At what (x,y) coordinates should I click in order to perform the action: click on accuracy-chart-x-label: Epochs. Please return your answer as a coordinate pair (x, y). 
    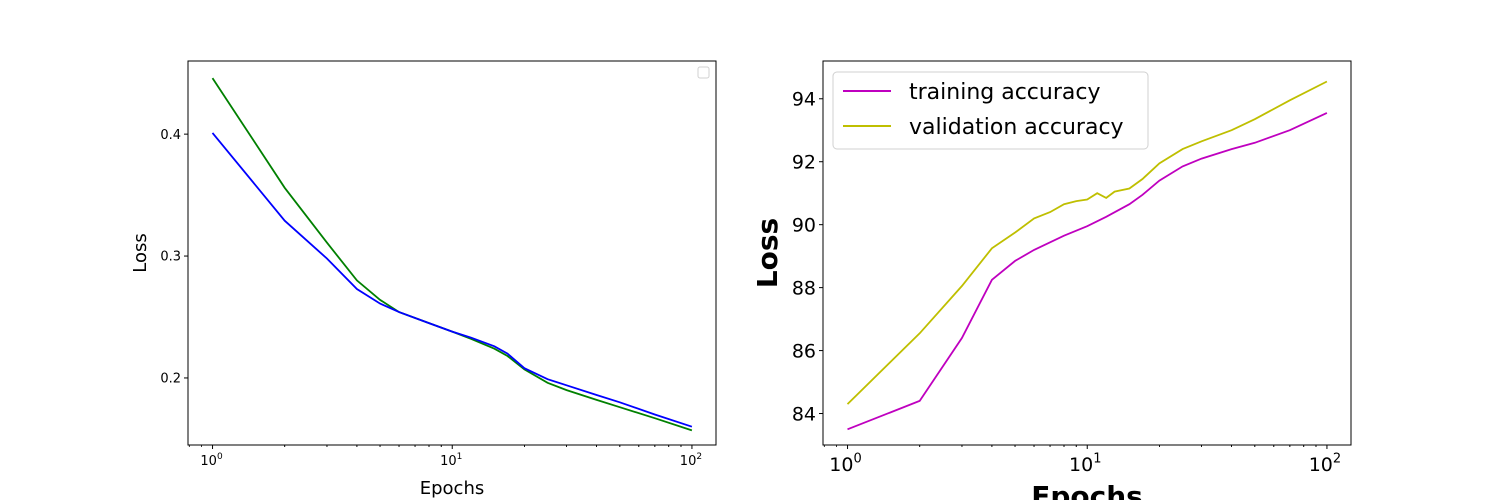
    Looking at the image, I should click on (1087, 490).